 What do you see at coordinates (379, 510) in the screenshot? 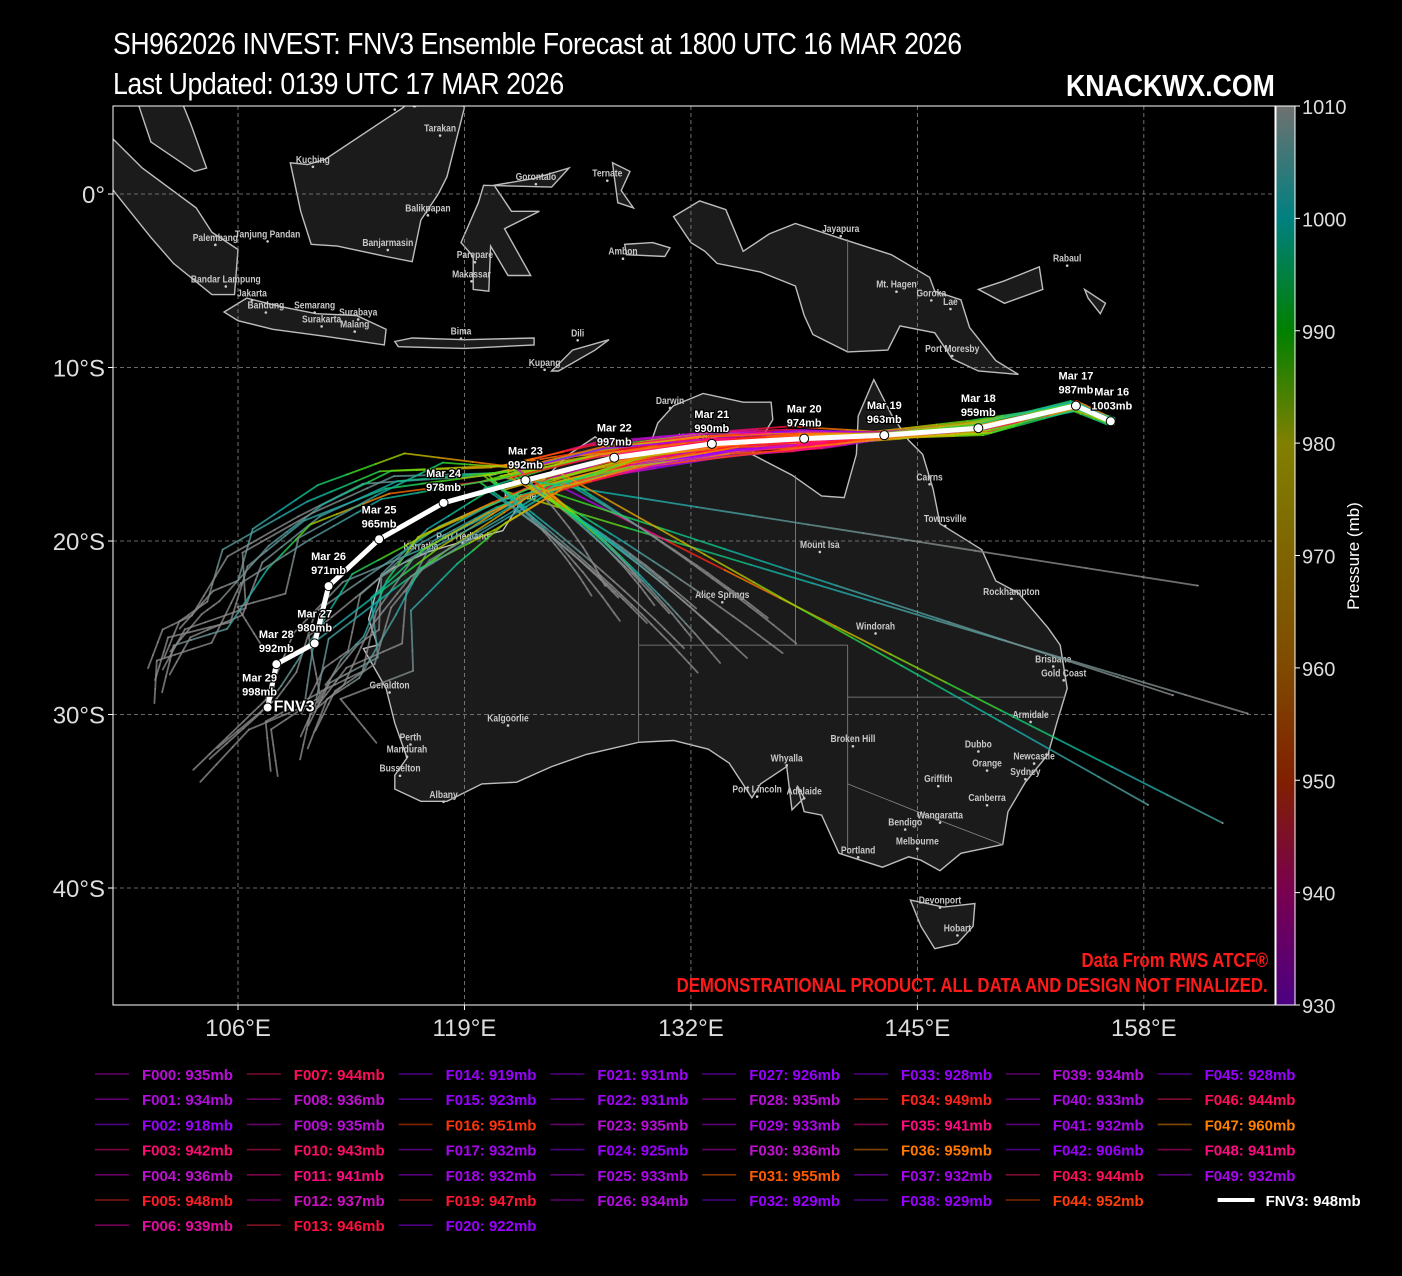
I see `track-point-date: Mar 25` at bounding box center [379, 510].